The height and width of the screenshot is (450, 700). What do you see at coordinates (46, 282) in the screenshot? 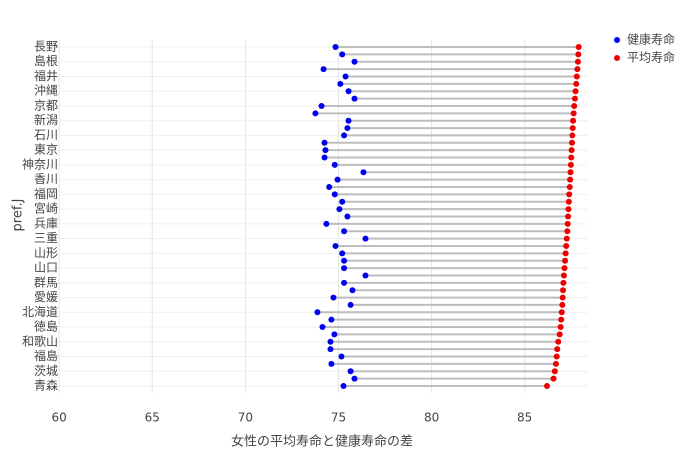
I see `y-tick-label: 群馬` at bounding box center [46, 282].